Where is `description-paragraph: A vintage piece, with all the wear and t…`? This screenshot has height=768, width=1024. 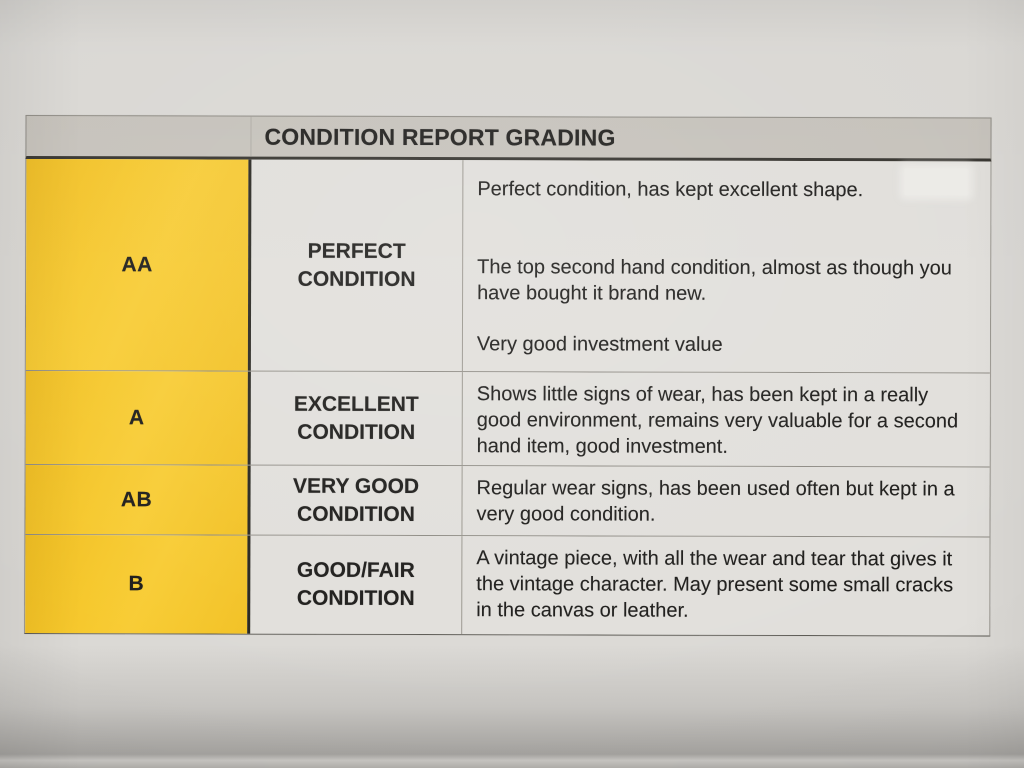
description-paragraph: A vintage piece, with all the wear and t… is located at coordinates (715, 584).